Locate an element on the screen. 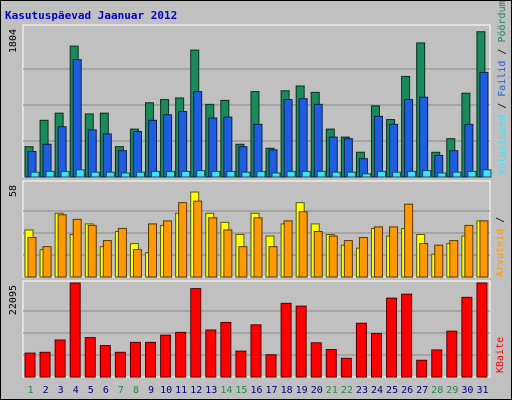 The height and width of the screenshot is (400, 512). x-tick-label-15: 15 is located at coordinates (241, 390).